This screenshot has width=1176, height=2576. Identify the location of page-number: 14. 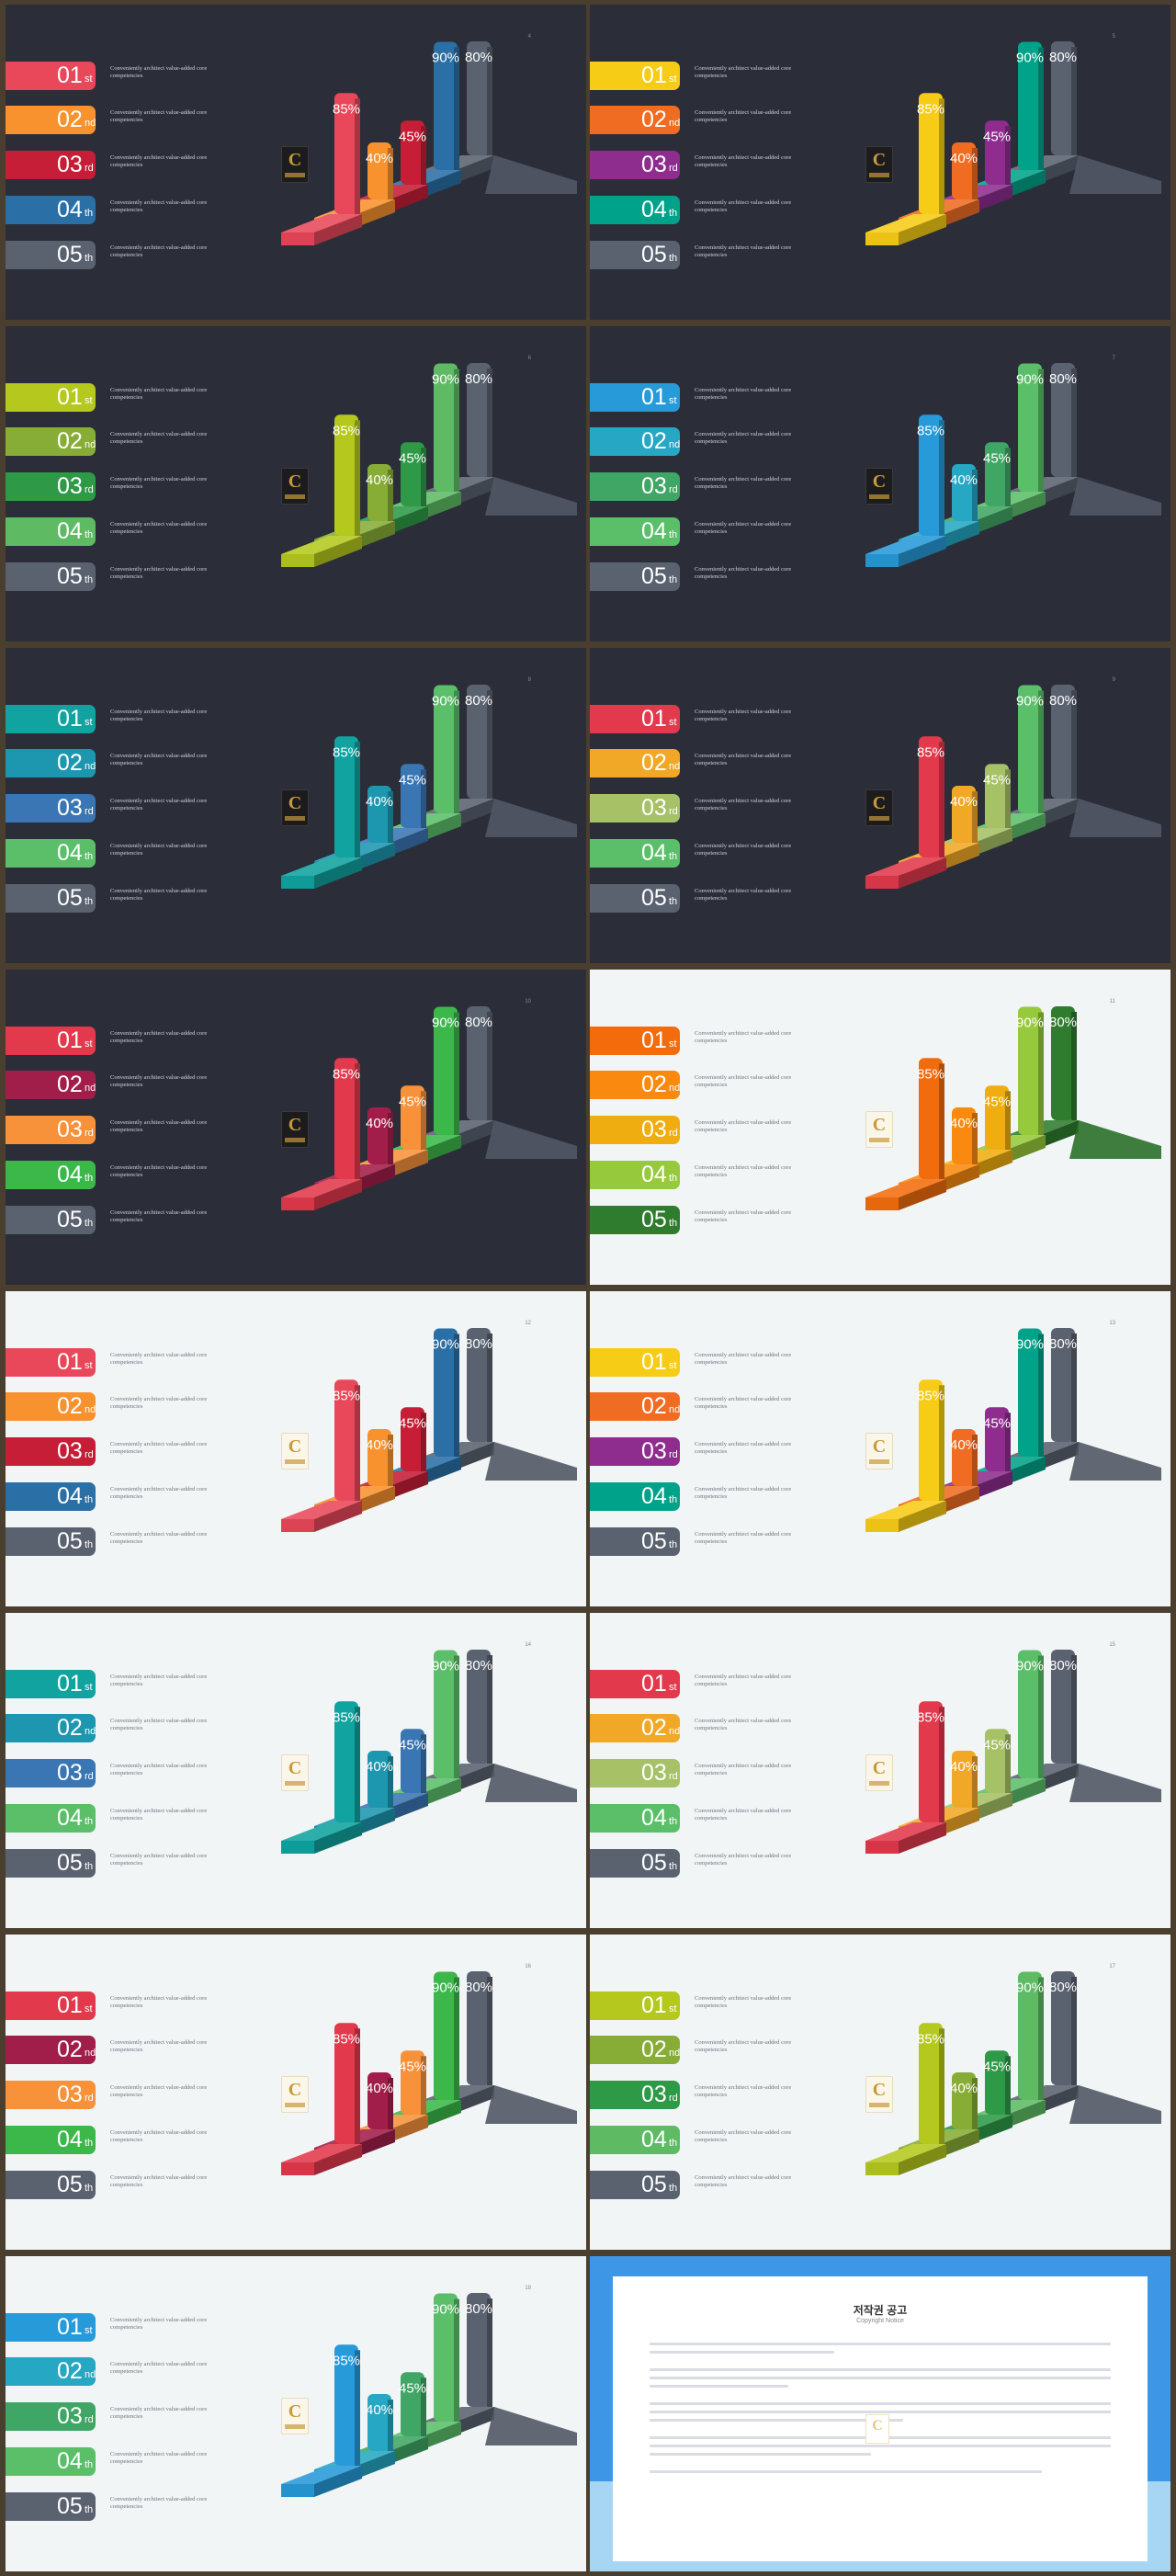
(528, 1645).